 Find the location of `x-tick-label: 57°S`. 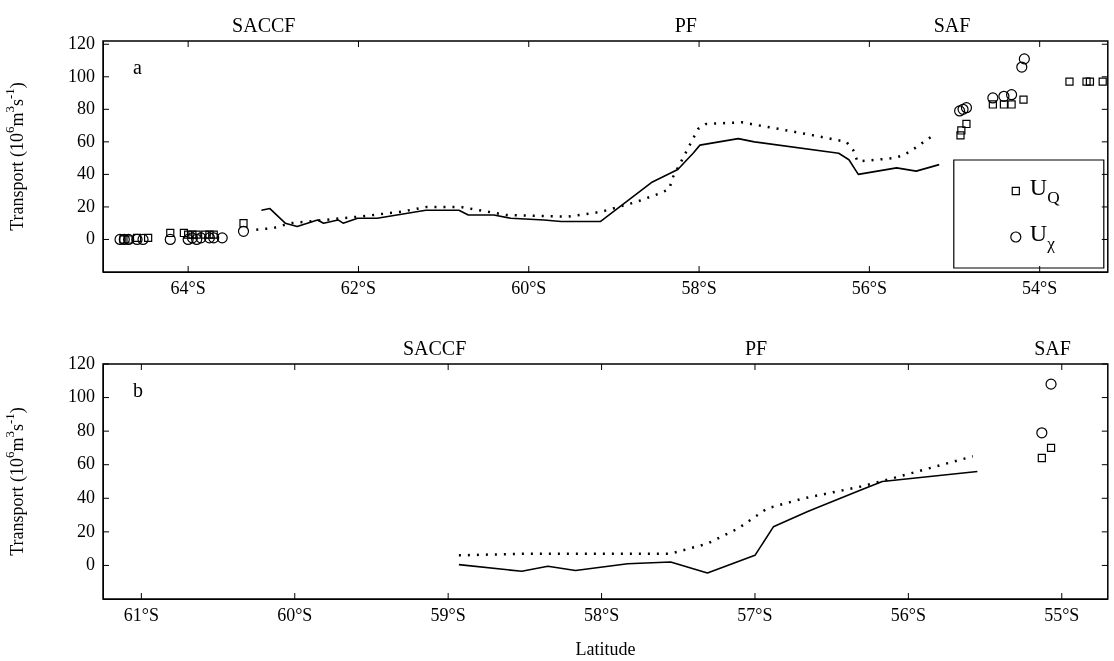

x-tick-label: 57°S is located at coordinates (755, 614).